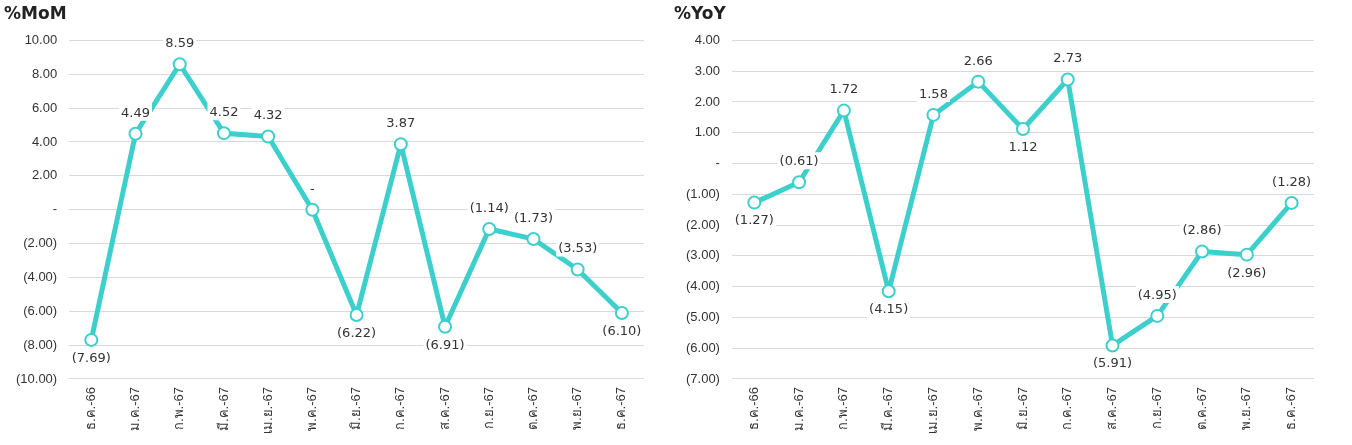 The image size is (1352, 445). Describe the element at coordinates (533, 217) in the screenshot. I see `data-label: (1.73)` at that location.